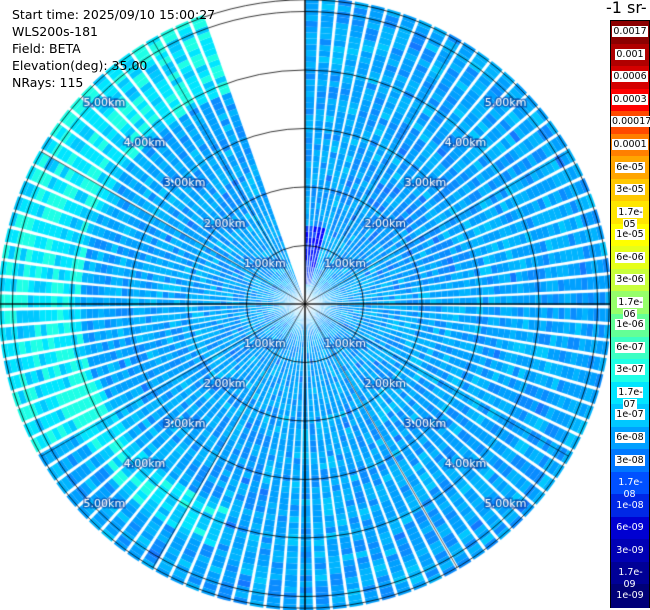 Image resolution: width=650 pixels, height=610 pixels. Describe the element at coordinates (630, 437) in the screenshot. I see `colorbar-tick-label: 6e-08` at that location.